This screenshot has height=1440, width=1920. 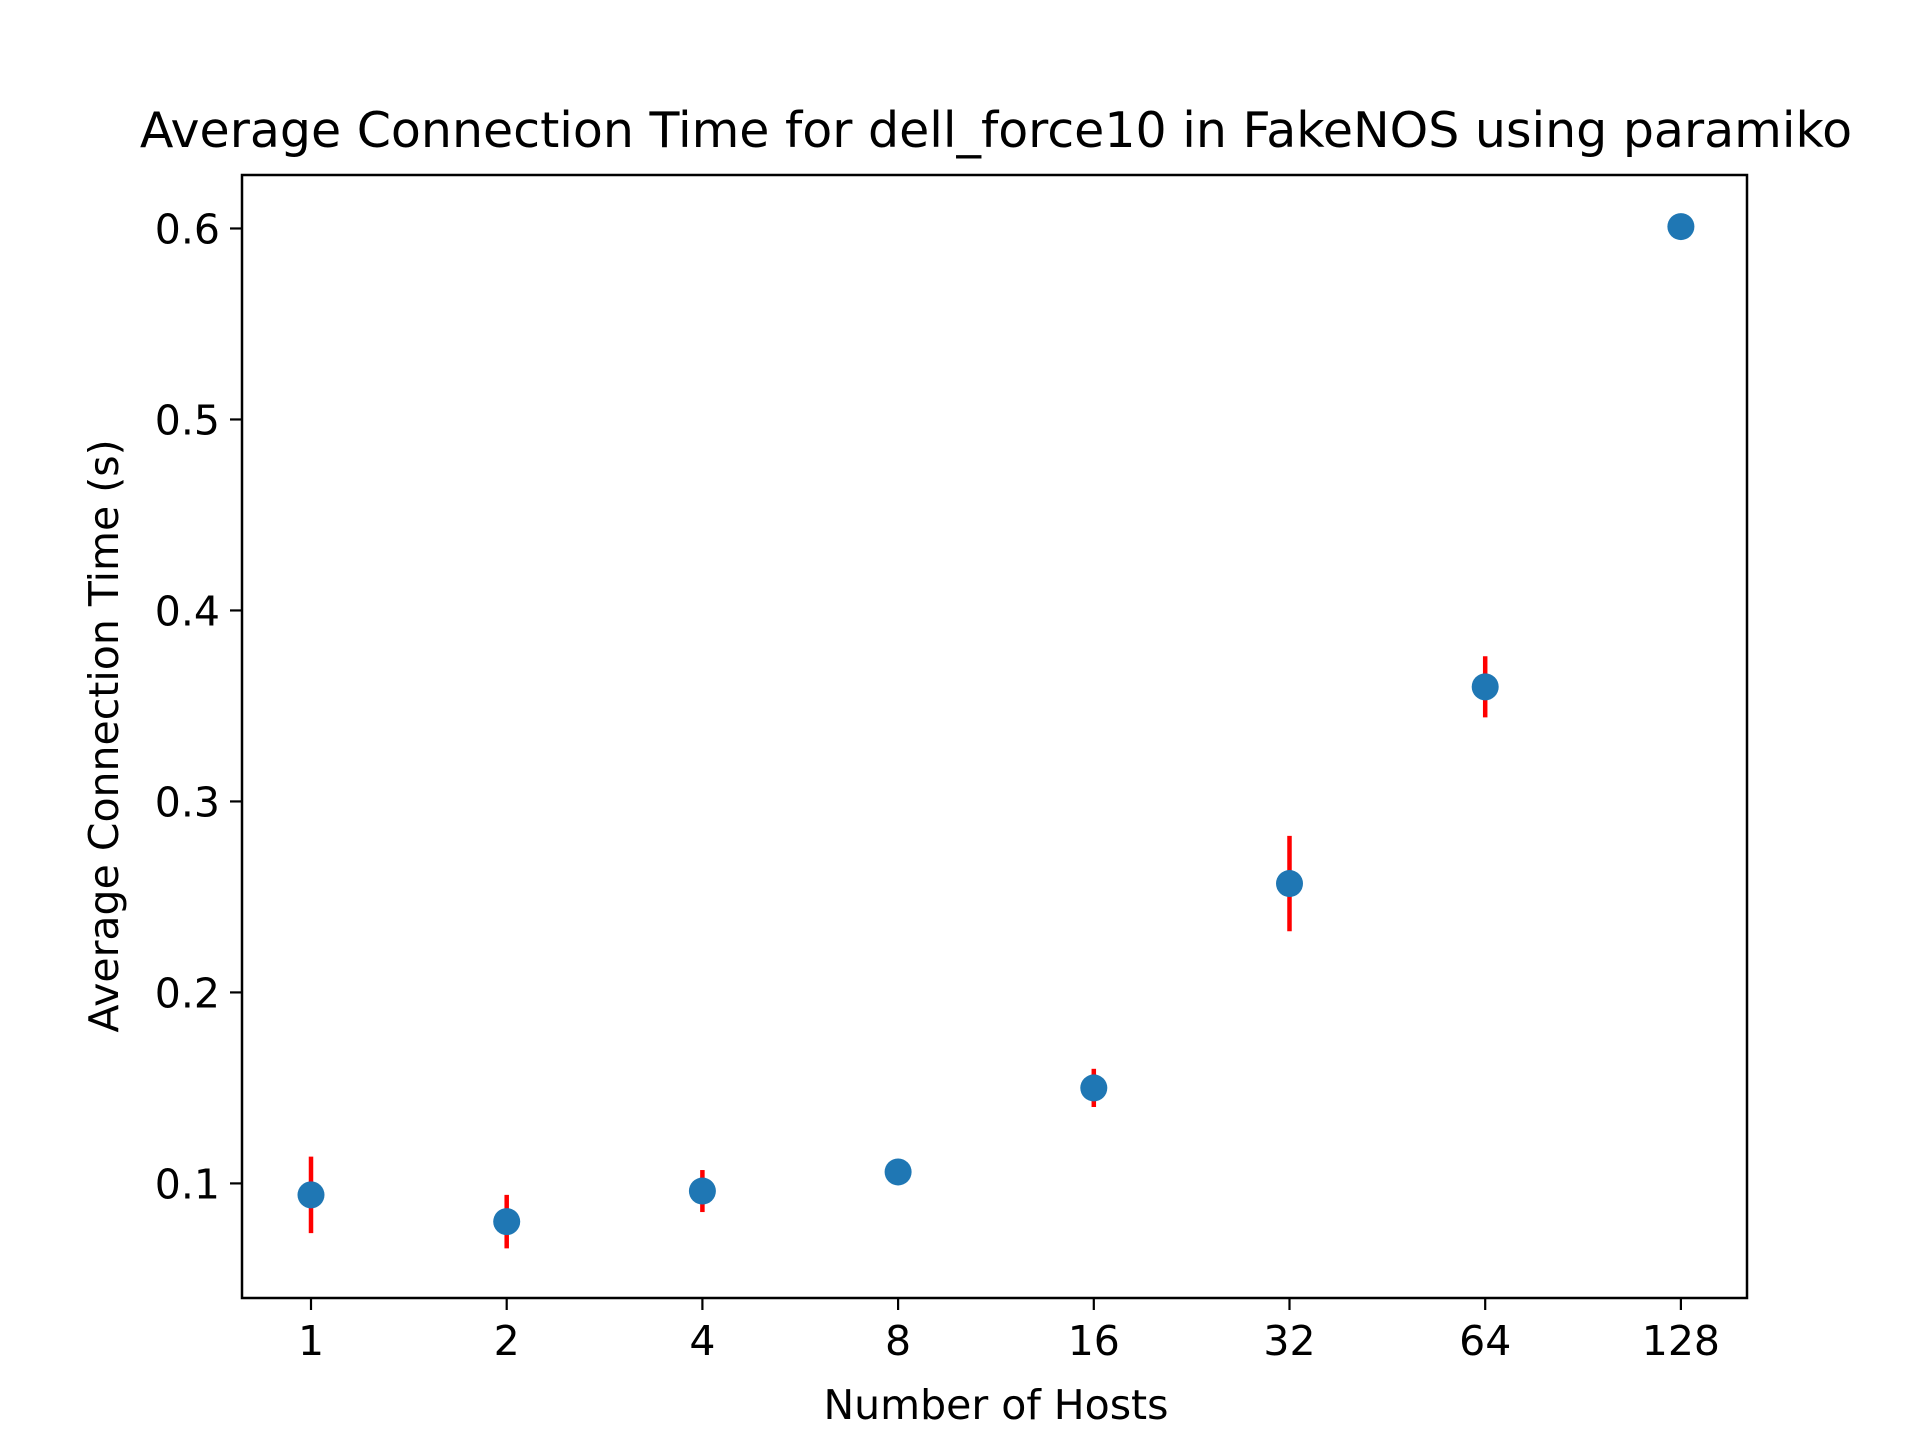 What do you see at coordinates (507, 1341) in the screenshot?
I see `x-tick-label: 2` at bounding box center [507, 1341].